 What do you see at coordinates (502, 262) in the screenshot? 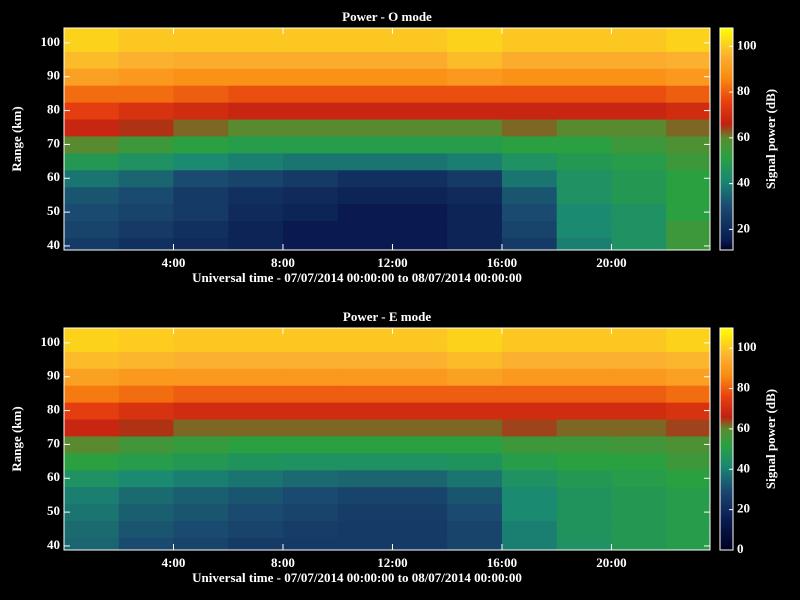
I see `x-tick-label: 16:00` at bounding box center [502, 262].